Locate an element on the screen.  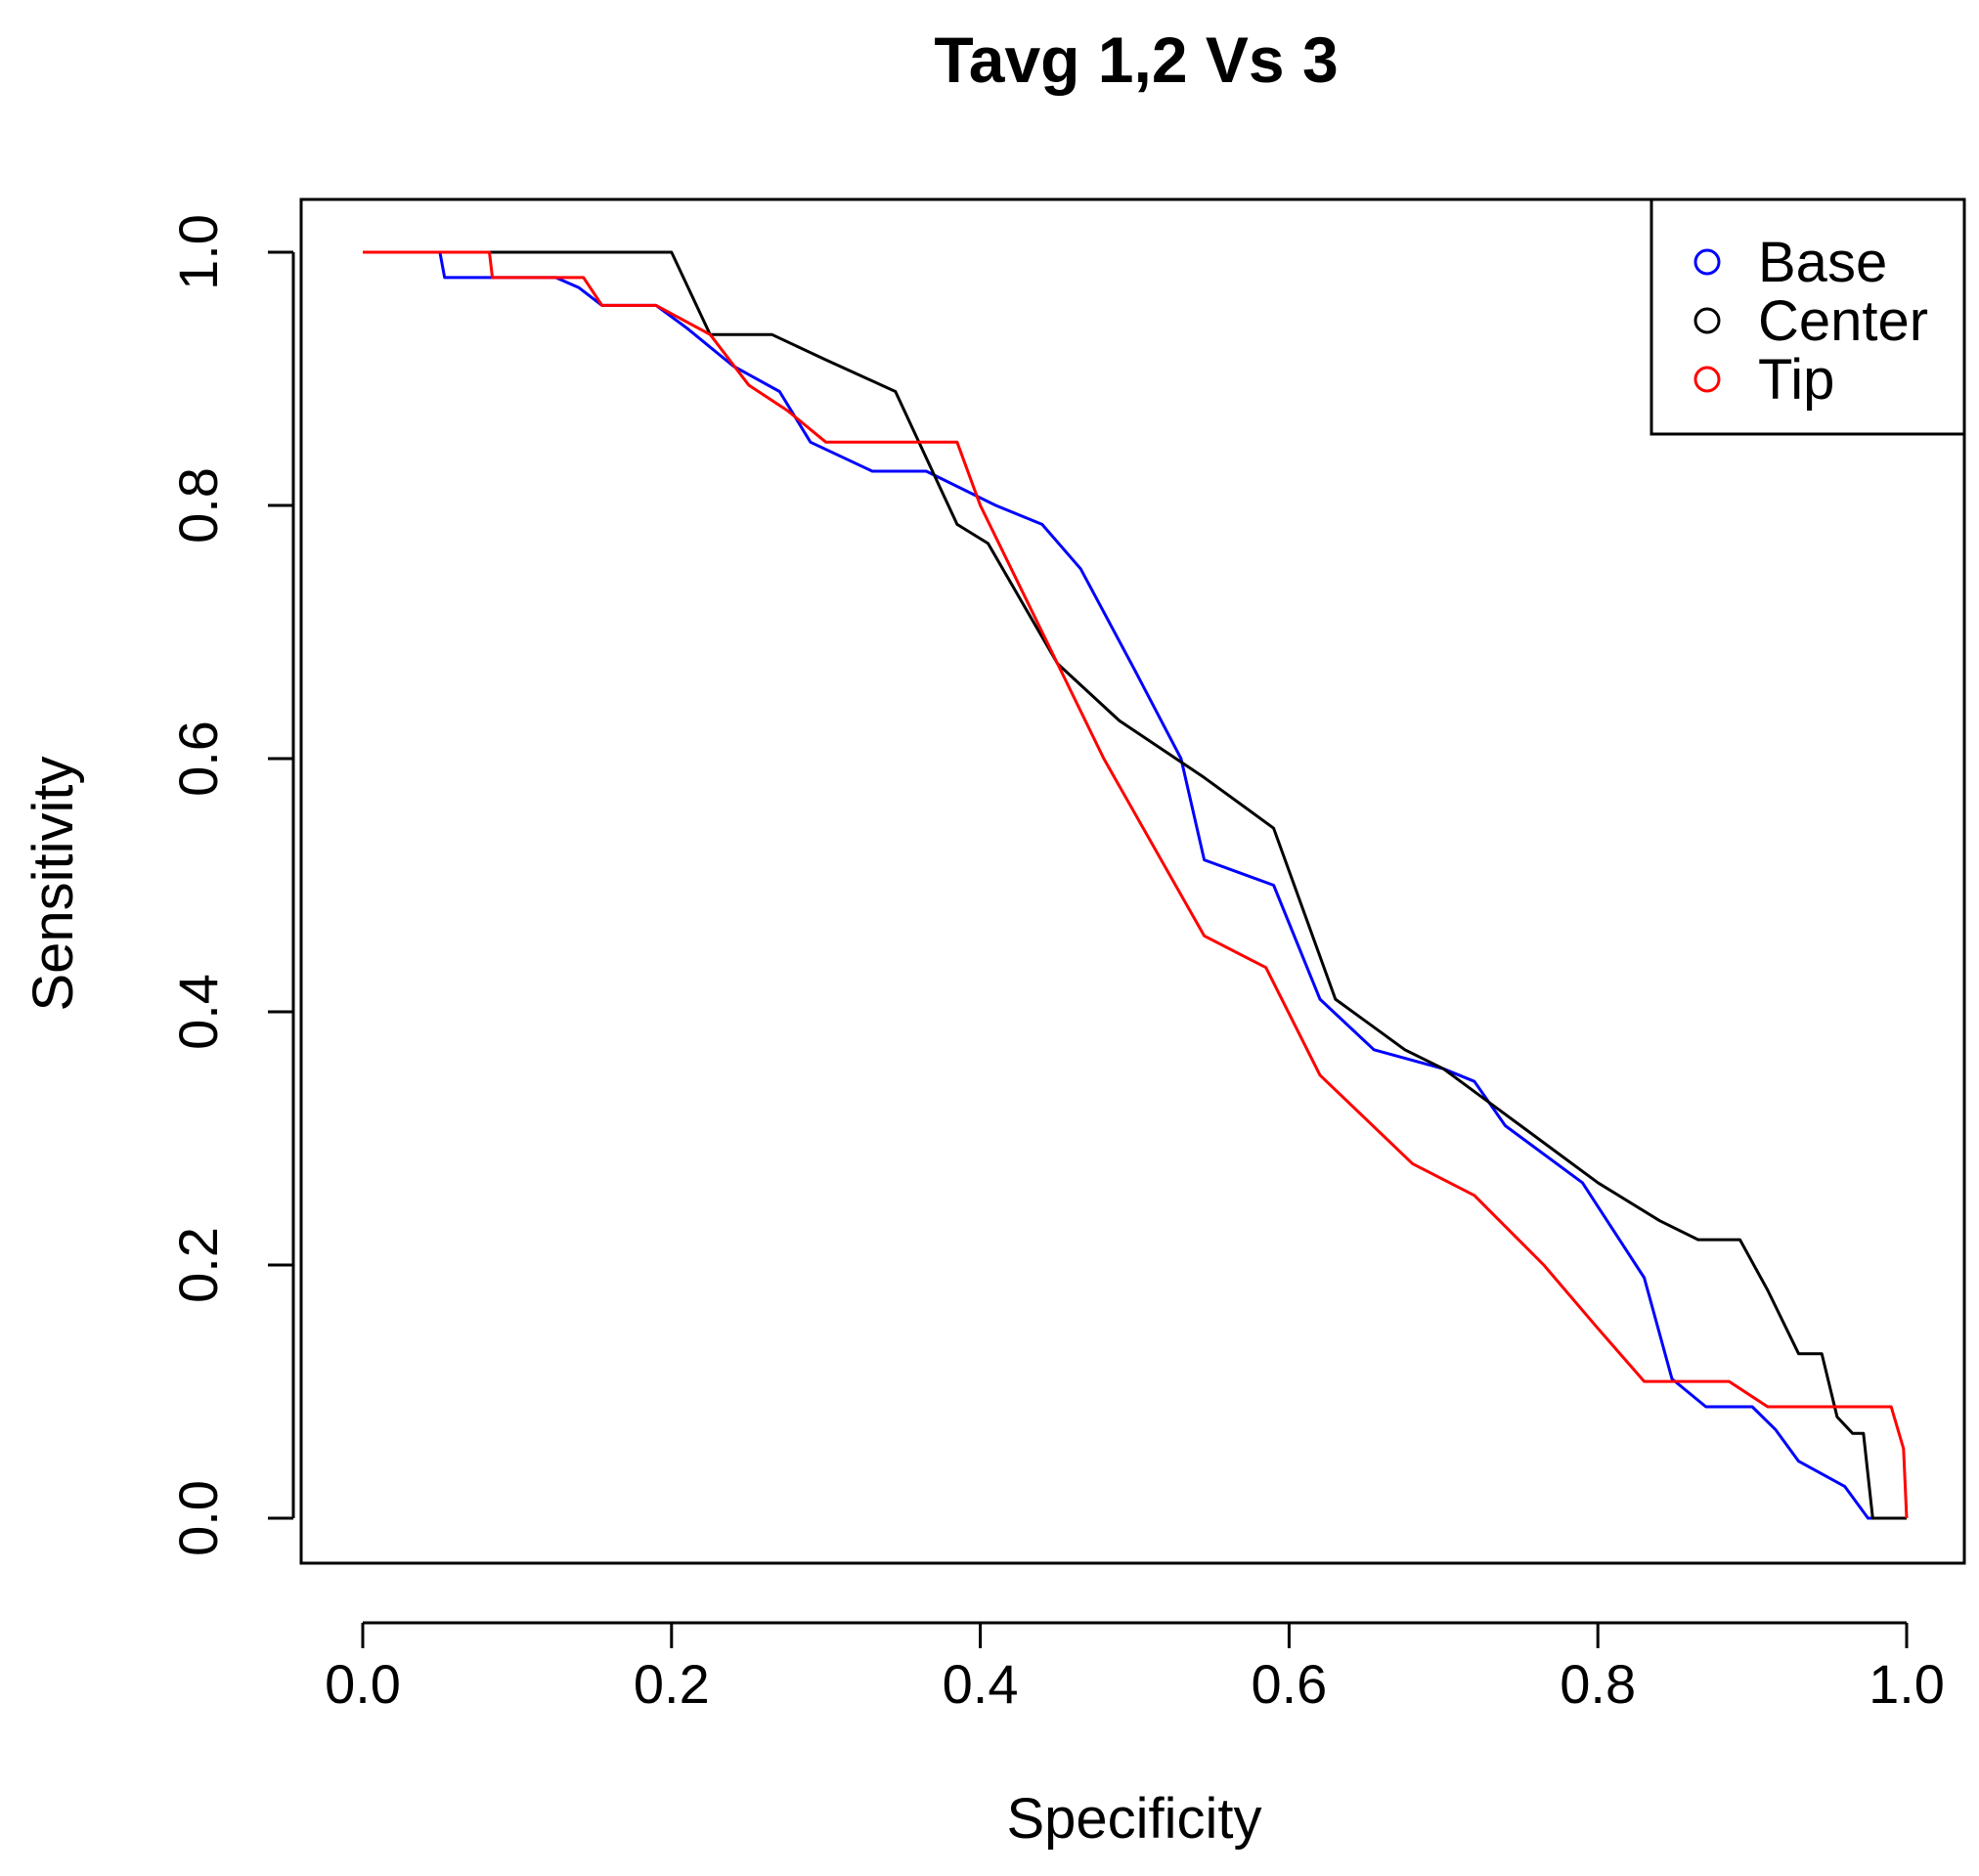
y-axis-title: Sensitivity is located at coordinates (53, 883).